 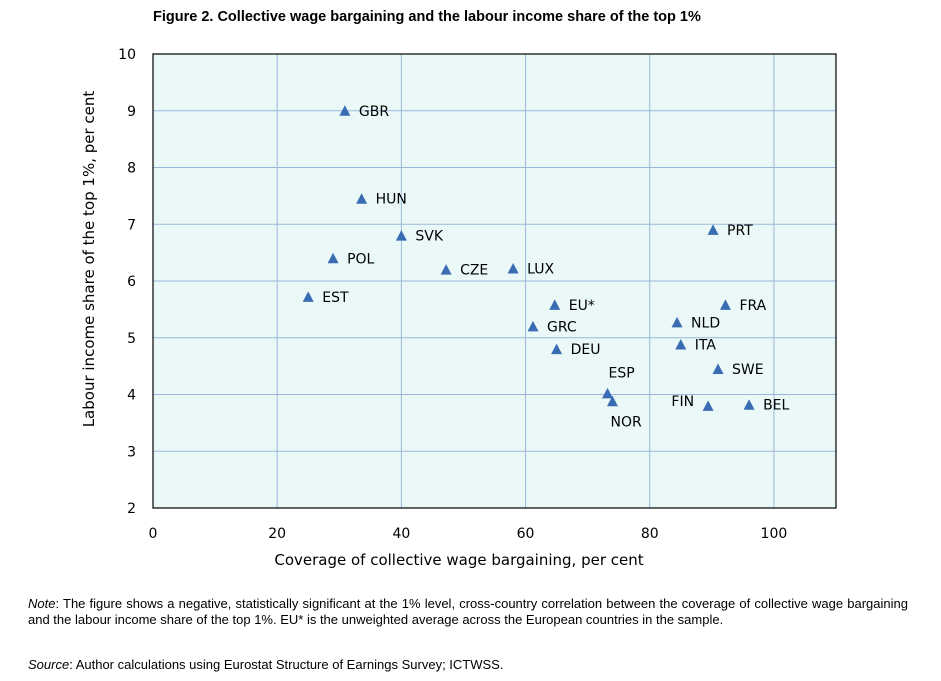 What do you see at coordinates (513, 268) in the screenshot?
I see `data-point-lux` at bounding box center [513, 268].